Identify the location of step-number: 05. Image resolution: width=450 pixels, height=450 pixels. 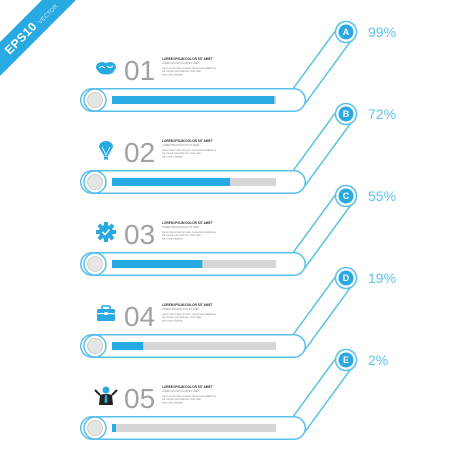
(139, 398).